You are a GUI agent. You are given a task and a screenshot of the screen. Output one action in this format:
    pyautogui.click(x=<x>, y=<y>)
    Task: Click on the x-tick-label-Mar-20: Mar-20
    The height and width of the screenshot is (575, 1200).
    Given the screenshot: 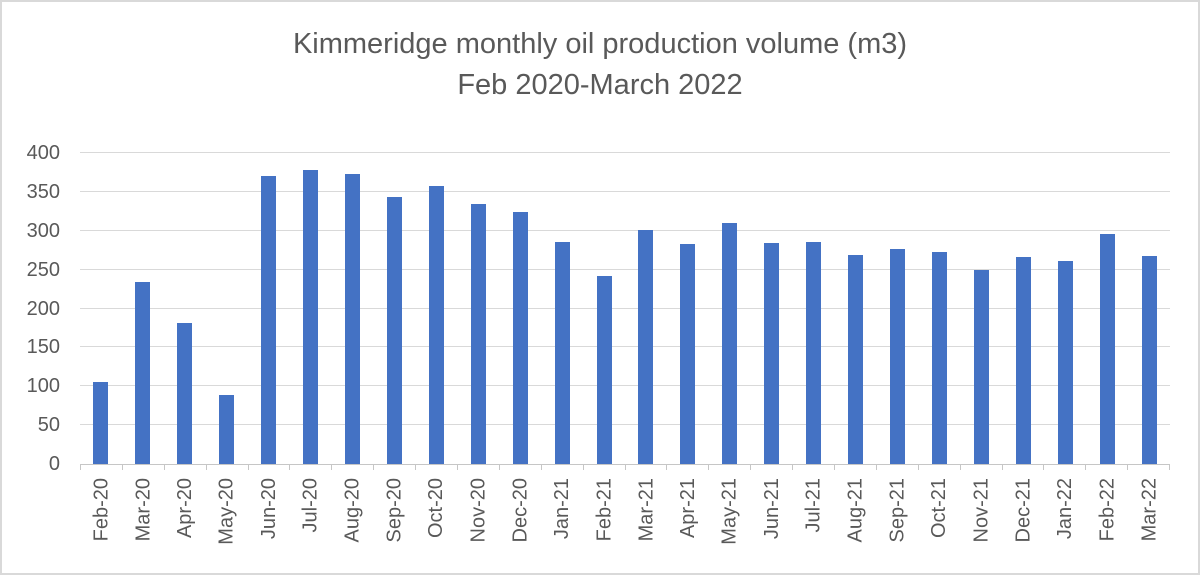 What is the action you would take?
    pyautogui.click(x=142, y=510)
    